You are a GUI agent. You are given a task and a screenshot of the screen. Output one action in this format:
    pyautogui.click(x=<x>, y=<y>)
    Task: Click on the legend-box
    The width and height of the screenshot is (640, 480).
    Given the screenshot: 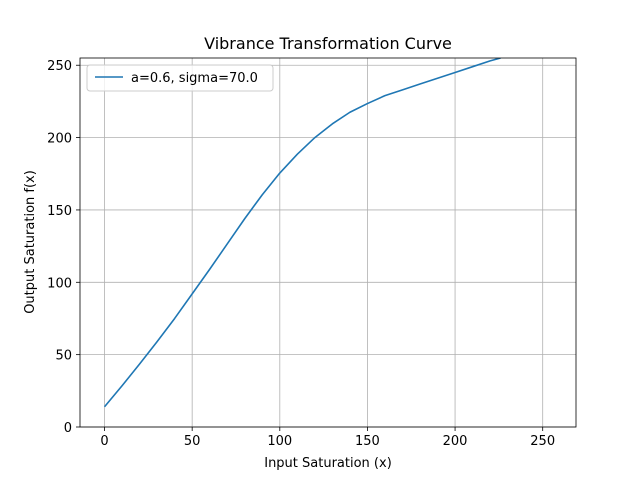 What is the action you would take?
    pyautogui.click(x=180, y=78)
    